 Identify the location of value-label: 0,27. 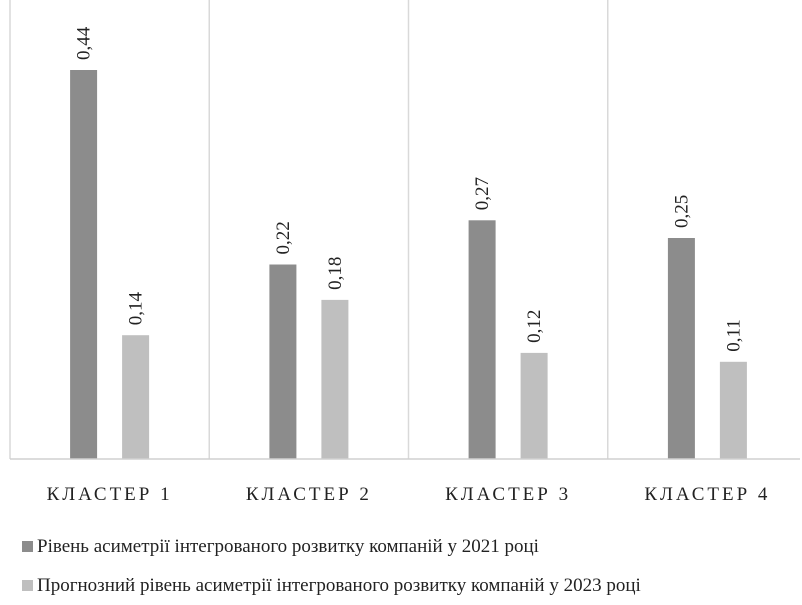
(482, 193).